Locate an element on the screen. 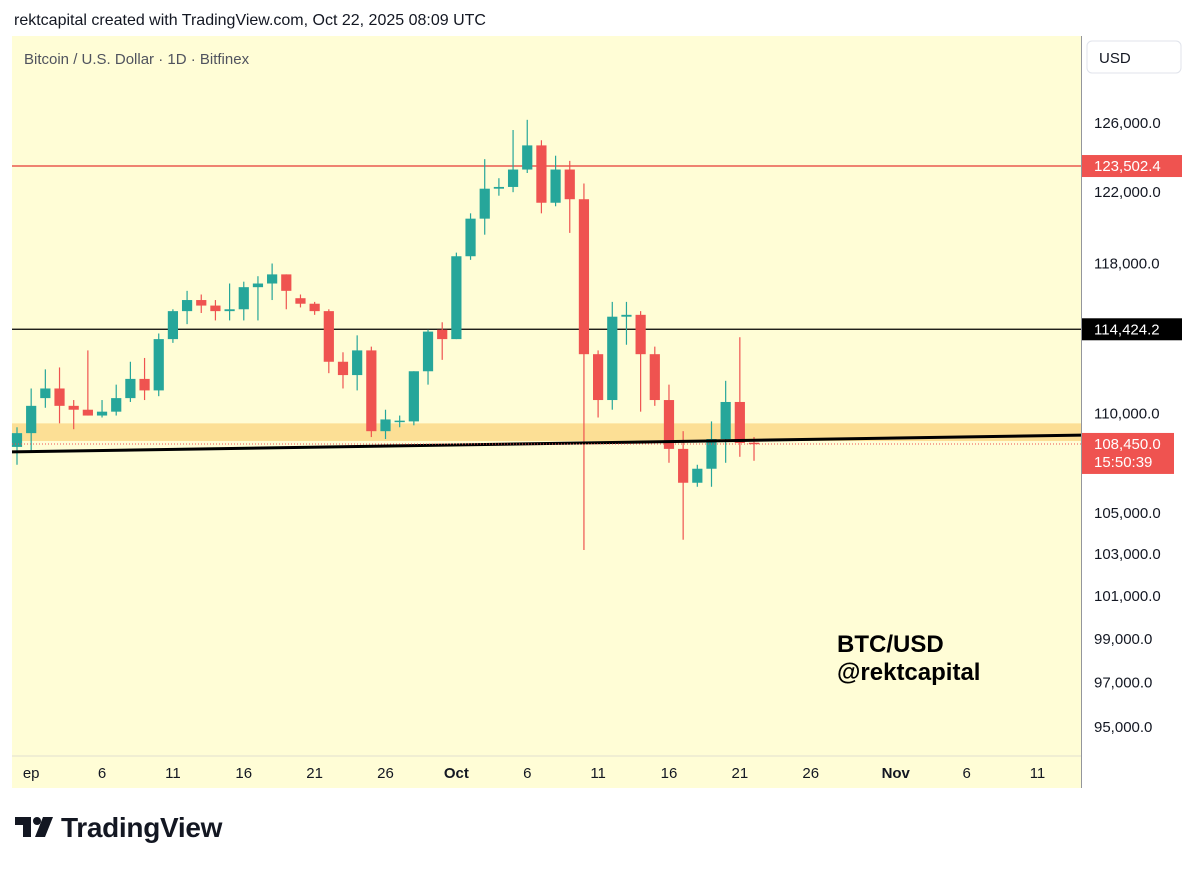 The height and width of the screenshot is (869, 1200). tradingview-logo-icon is located at coordinates (34, 827).